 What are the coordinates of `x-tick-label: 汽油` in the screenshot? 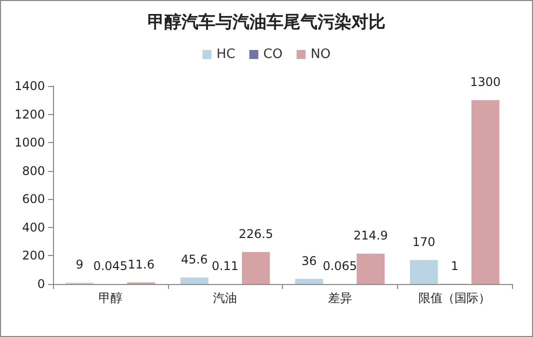 It's located at (225, 298).